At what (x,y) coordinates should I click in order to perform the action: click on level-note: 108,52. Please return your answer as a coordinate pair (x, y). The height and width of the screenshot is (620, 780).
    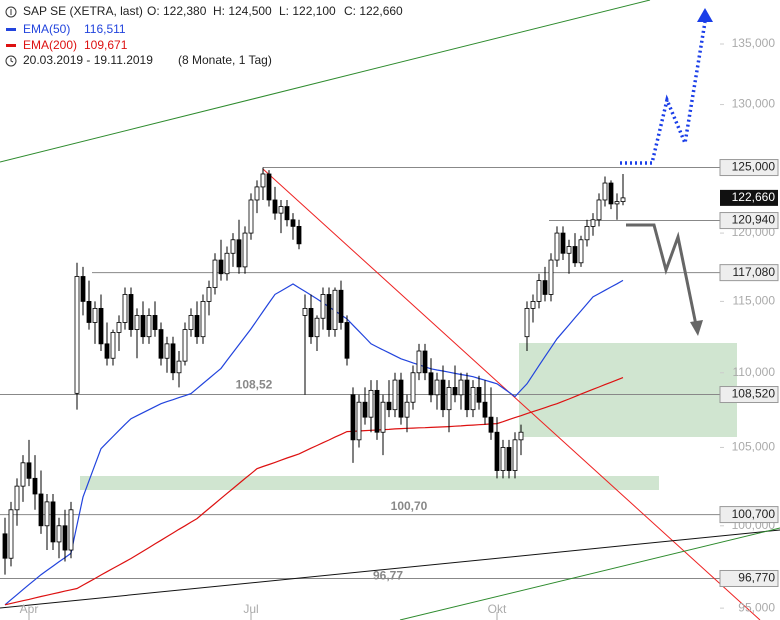
    Looking at the image, I should click on (254, 385).